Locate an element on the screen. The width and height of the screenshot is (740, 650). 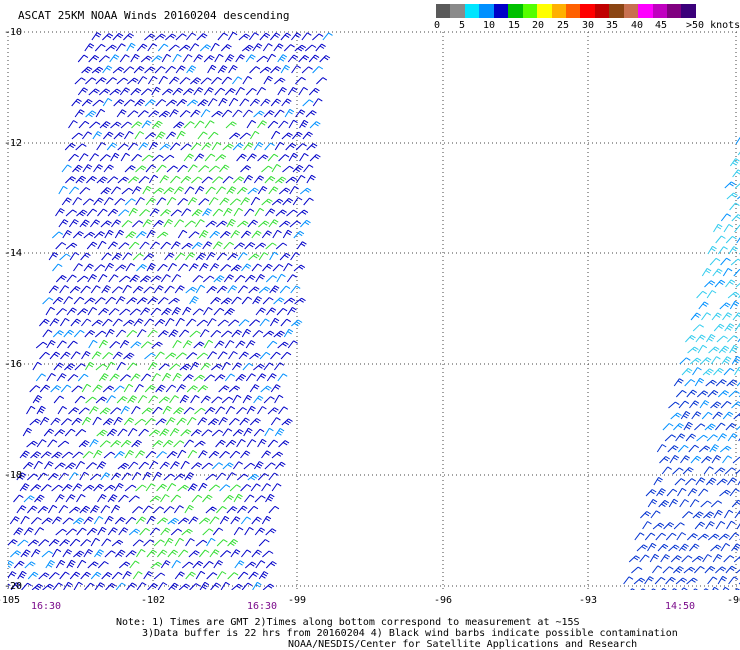
latitude-label: -14 is located at coordinates (13, 253).